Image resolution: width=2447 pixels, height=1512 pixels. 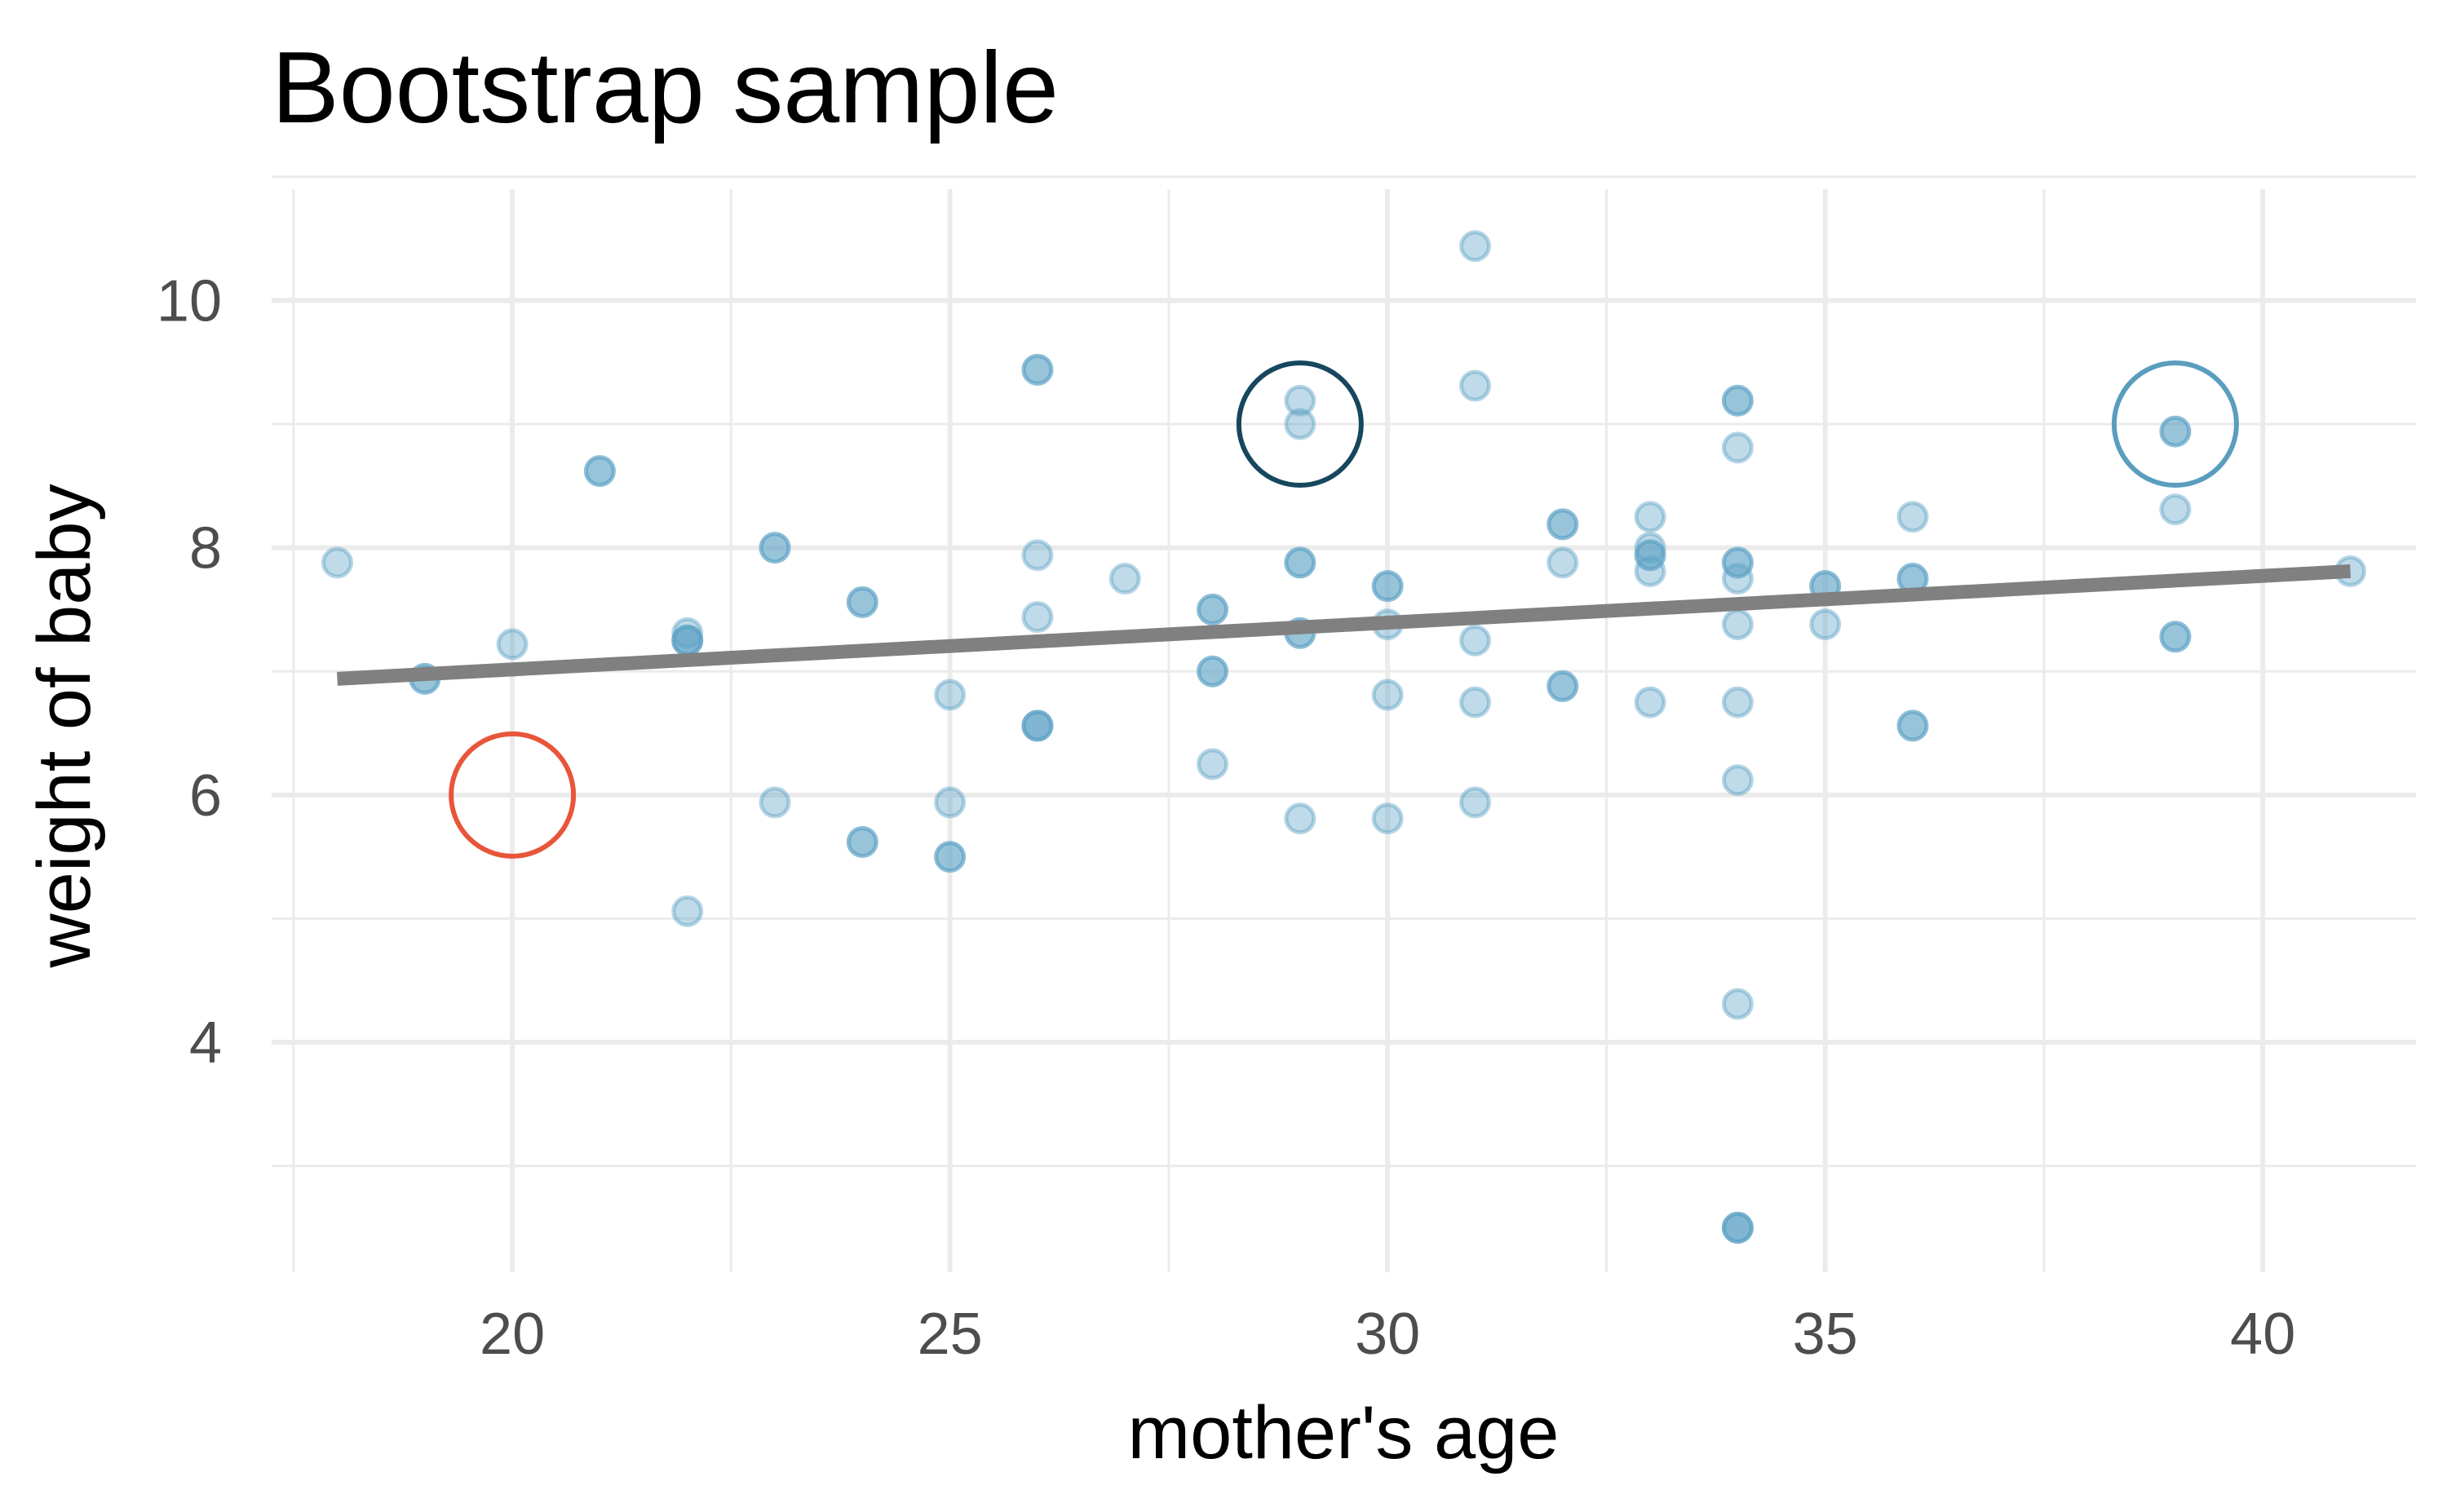 I want to click on x-tick-label: 25, so click(x=950, y=1334).